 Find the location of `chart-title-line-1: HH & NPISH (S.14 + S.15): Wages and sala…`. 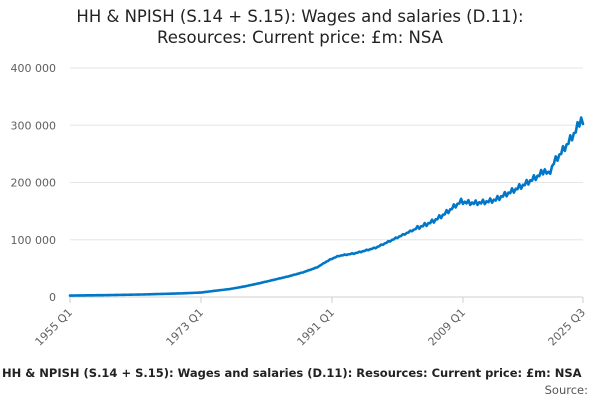

chart-title-line-1: HH & NPISH (S.14 + S.15): Wages and sala… is located at coordinates (300, 16).